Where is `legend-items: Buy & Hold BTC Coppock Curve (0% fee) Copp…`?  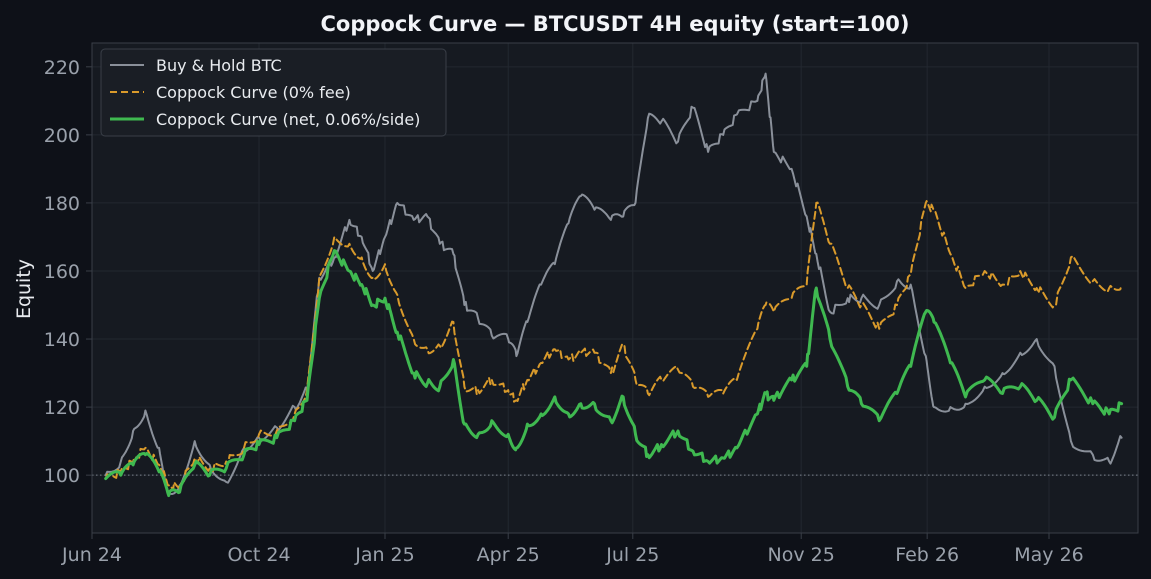 legend-items: Buy & Hold BTC Coppock Curve (0% fee) Copp… is located at coordinates (265, 92).